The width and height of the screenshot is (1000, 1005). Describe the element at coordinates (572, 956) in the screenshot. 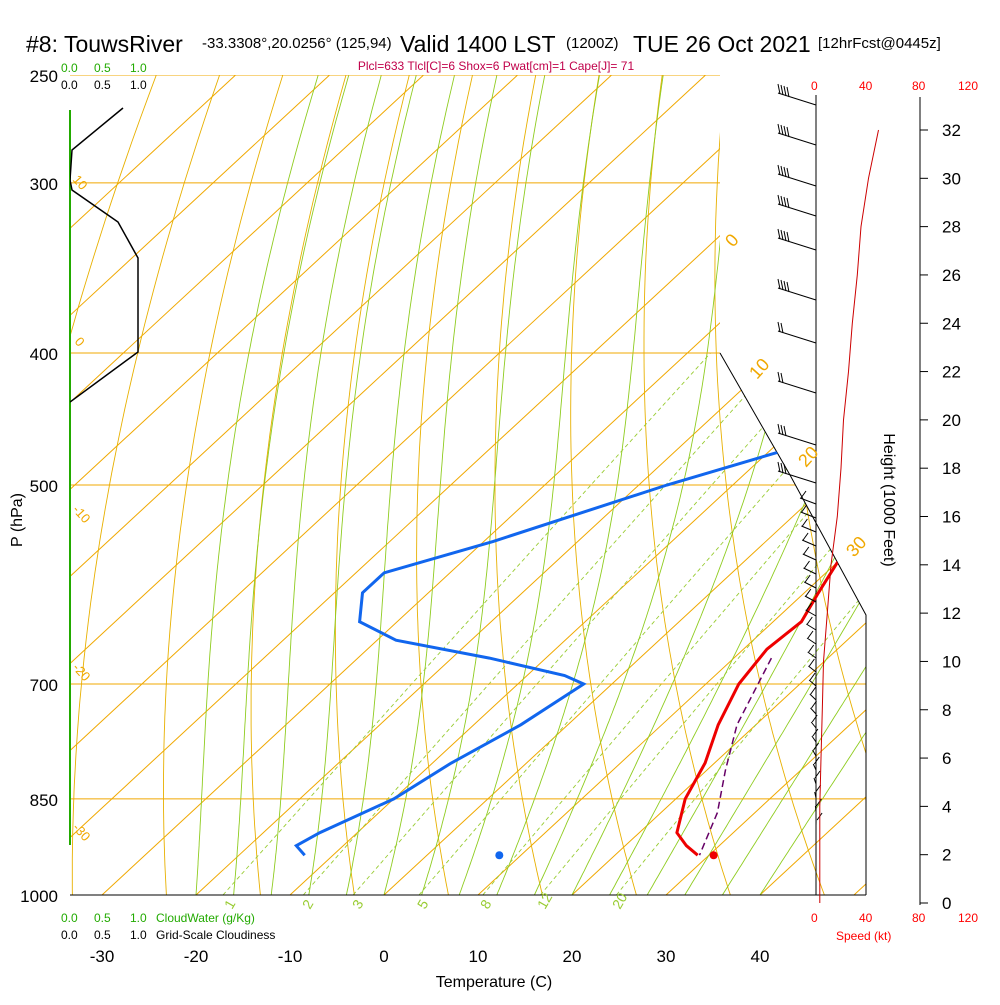

I see `temp-tick-20: 20` at that location.